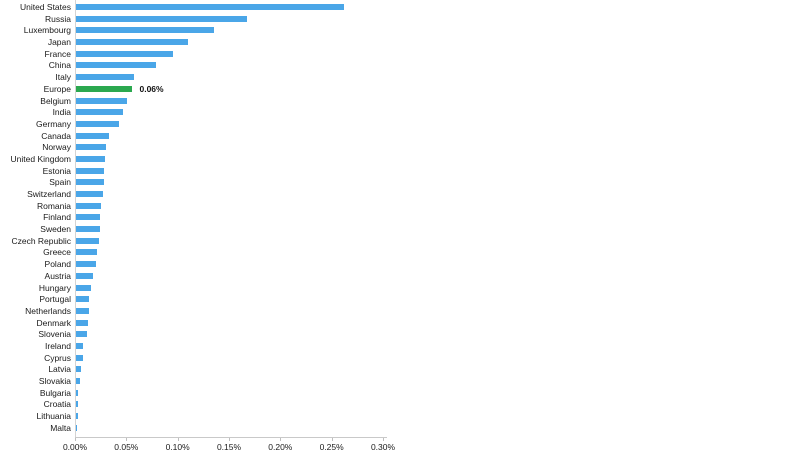  I want to click on x-axis-tick-label: 0.00%, so click(75, 447).